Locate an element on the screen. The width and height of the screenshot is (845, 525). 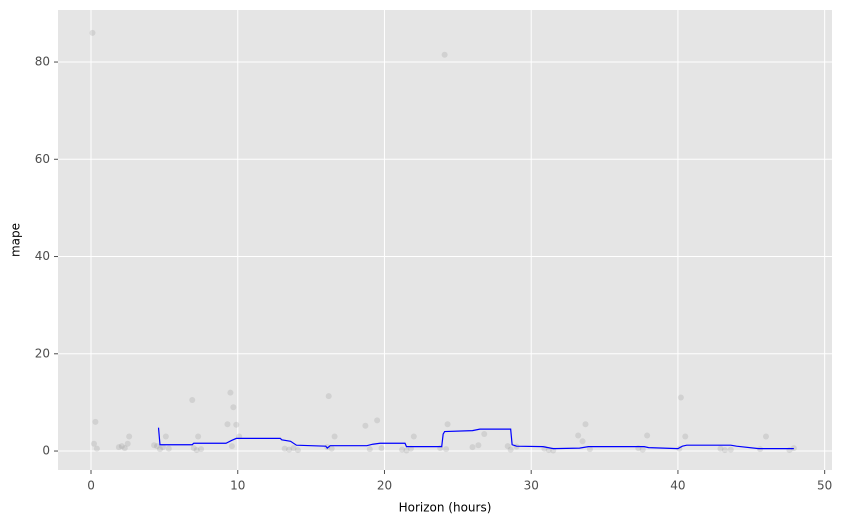
x-tick-label: 0 is located at coordinates (91, 486).